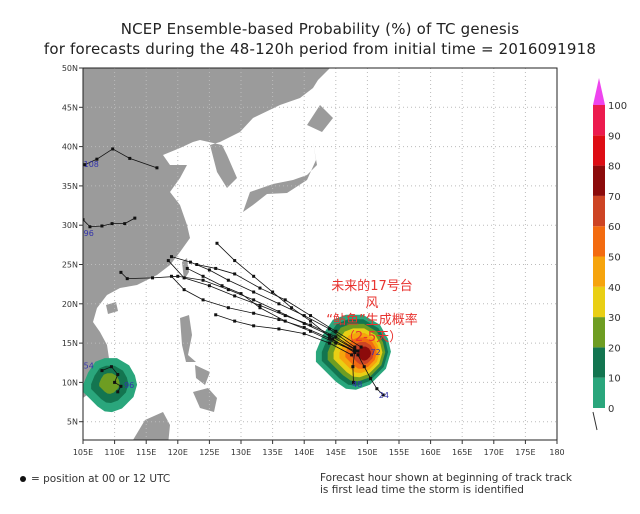 The height and width of the screenshot is (514, 640). What do you see at coordinates (614, 227) in the screenshot?
I see `colorbar-label: 60` at bounding box center [614, 227].